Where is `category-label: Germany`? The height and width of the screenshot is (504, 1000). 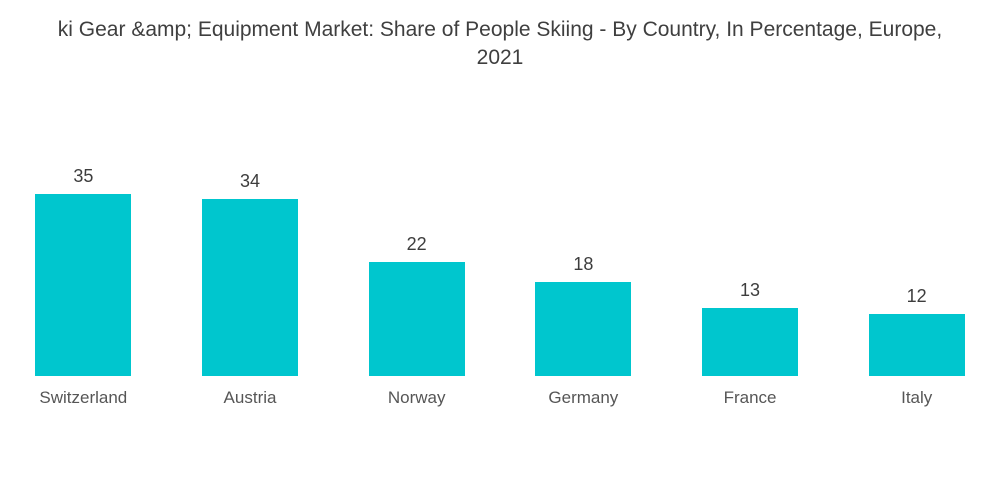
category-label: Germany is located at coordinates (583, 397).